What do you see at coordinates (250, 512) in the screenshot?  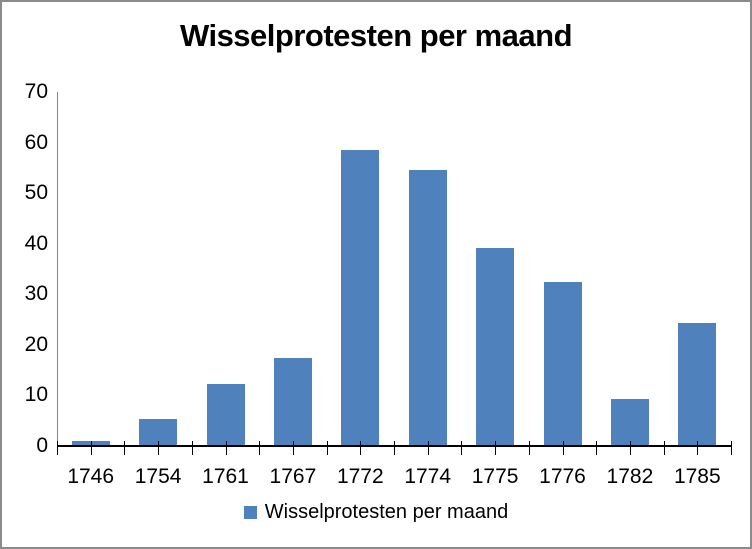 I see `legend-swatch-icon` at bounding box center [250, 512].